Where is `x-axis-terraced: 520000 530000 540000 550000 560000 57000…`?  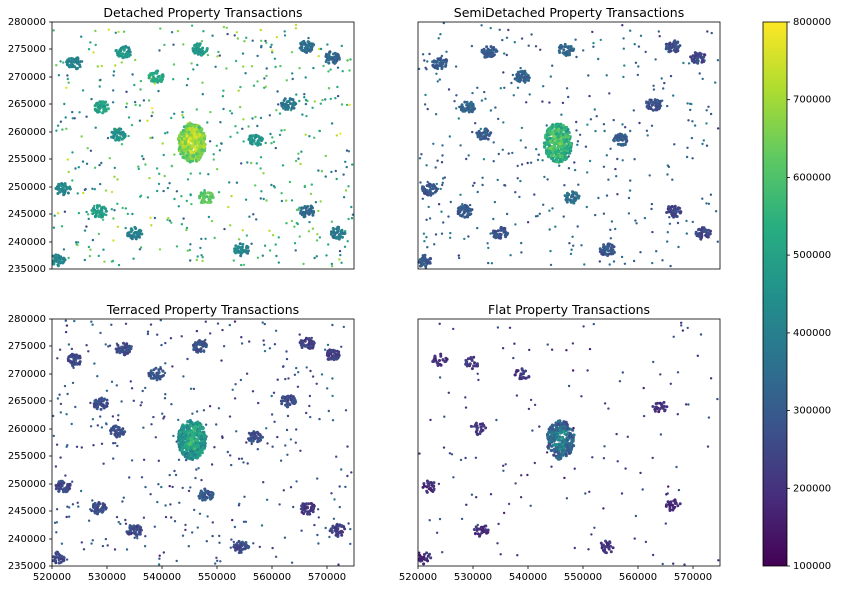
x-axis-terraced: 520000 530000 540000 550000 560000 57000… is located at coordinates (189, 574).